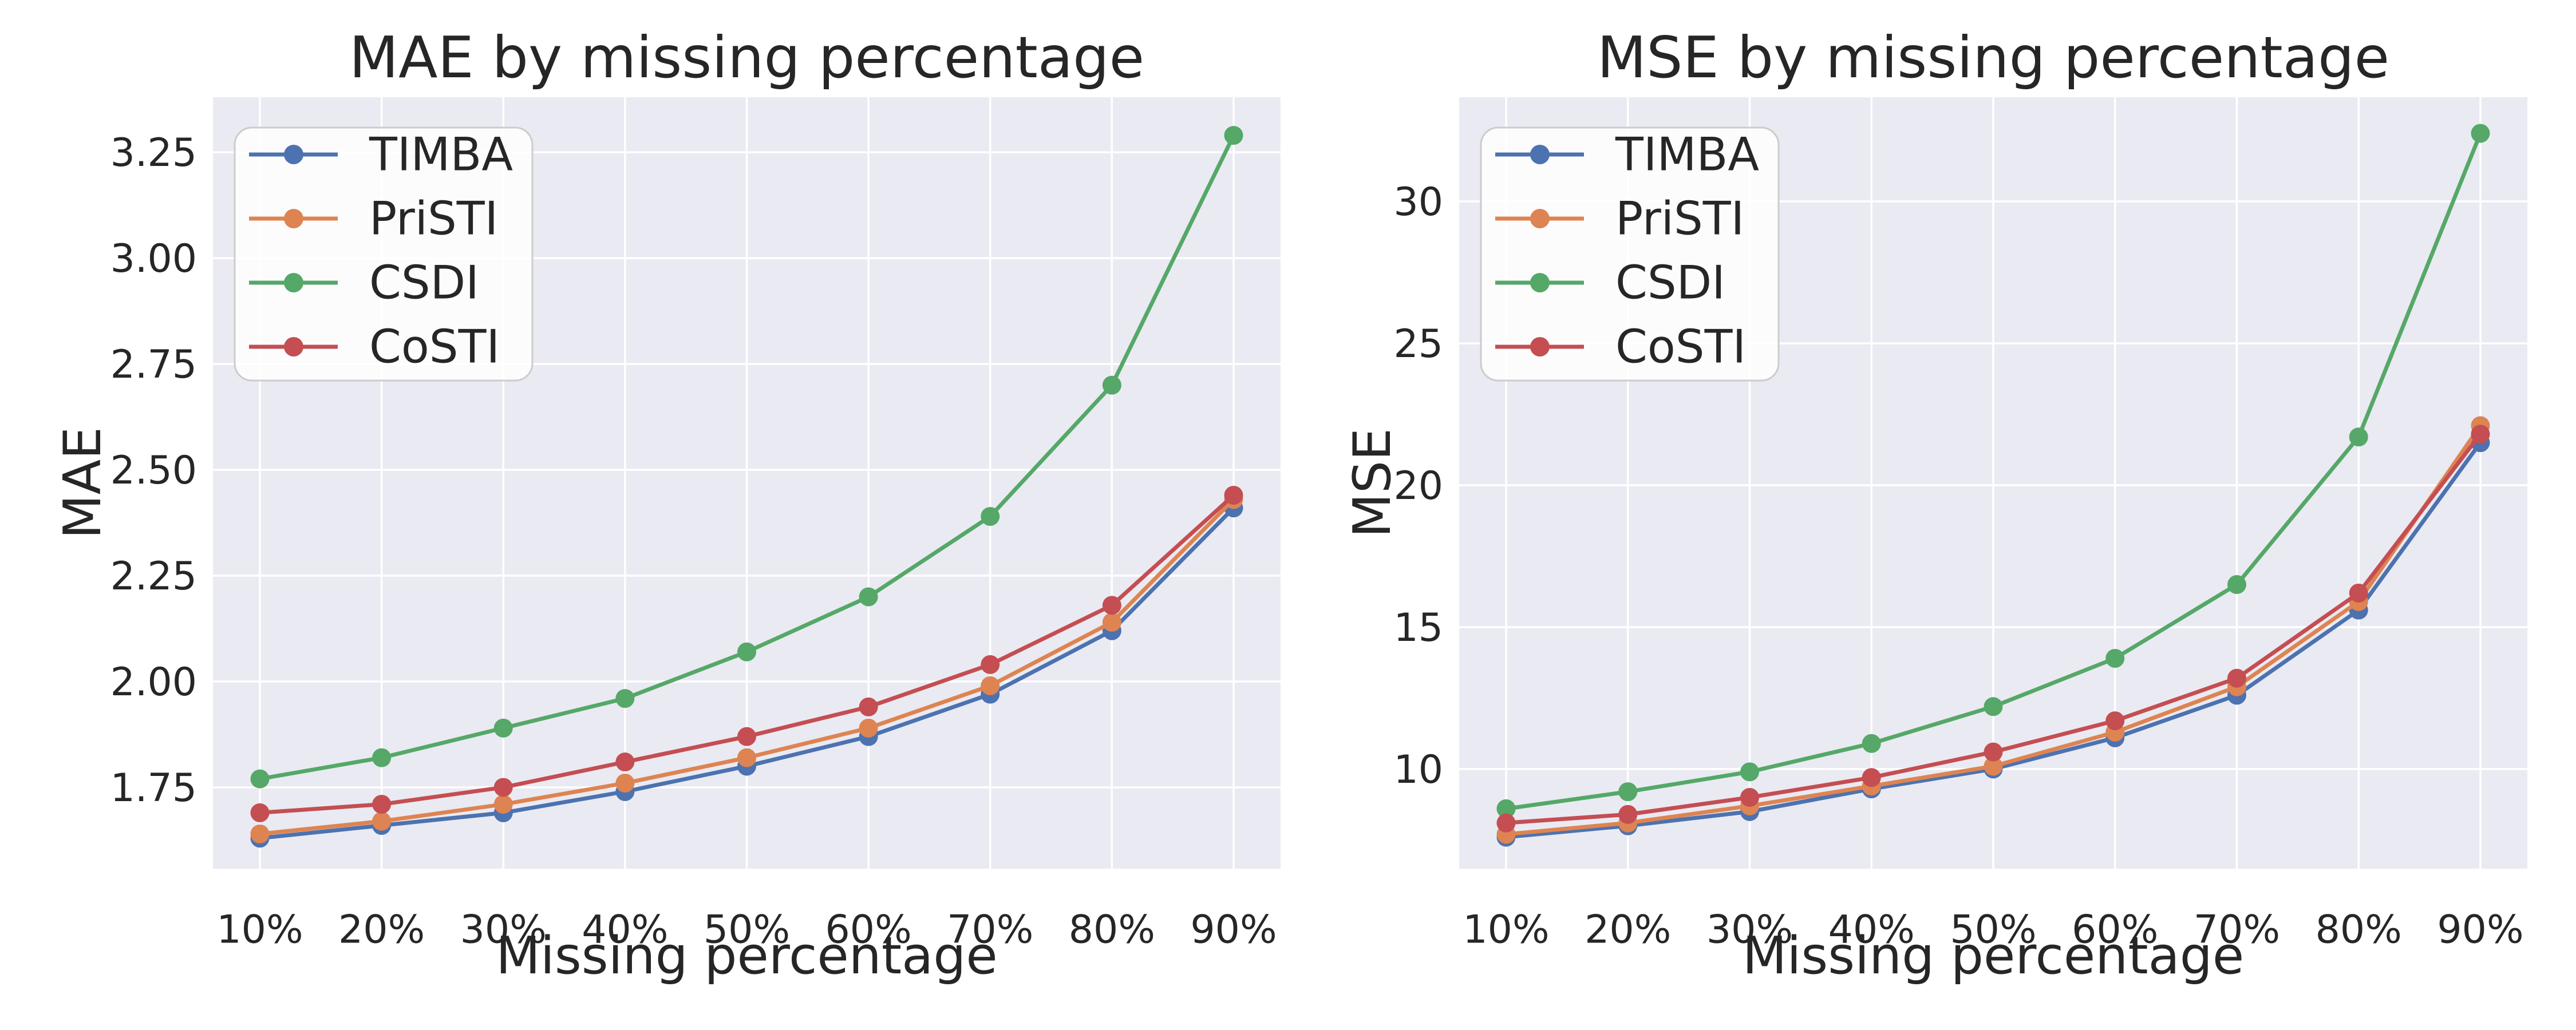 This screenshot has width=2576, height=1030. I want to click on mae-y-axis-label: MAE, so click(83, 483).